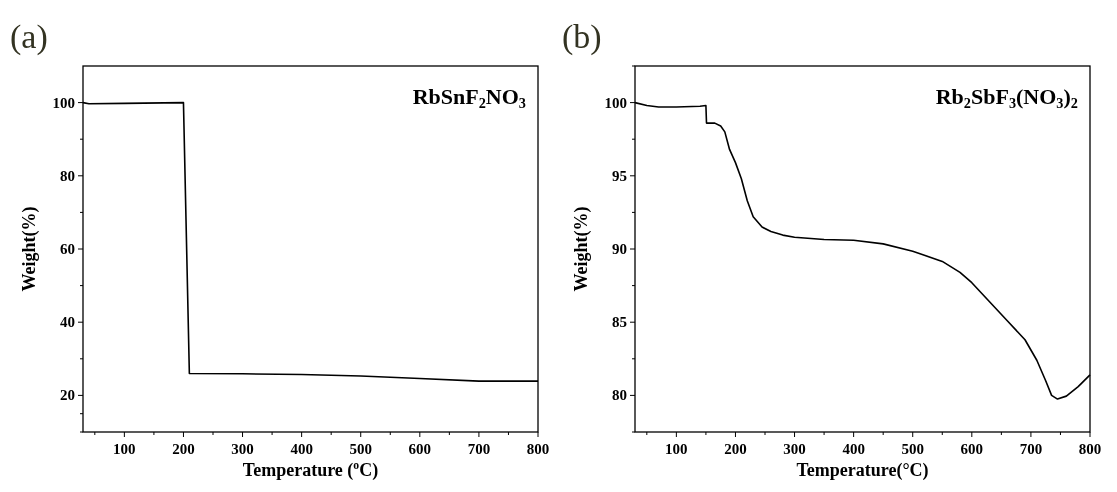  I want to click on x-axis-title: Temperature(°C), so click(862, 470).